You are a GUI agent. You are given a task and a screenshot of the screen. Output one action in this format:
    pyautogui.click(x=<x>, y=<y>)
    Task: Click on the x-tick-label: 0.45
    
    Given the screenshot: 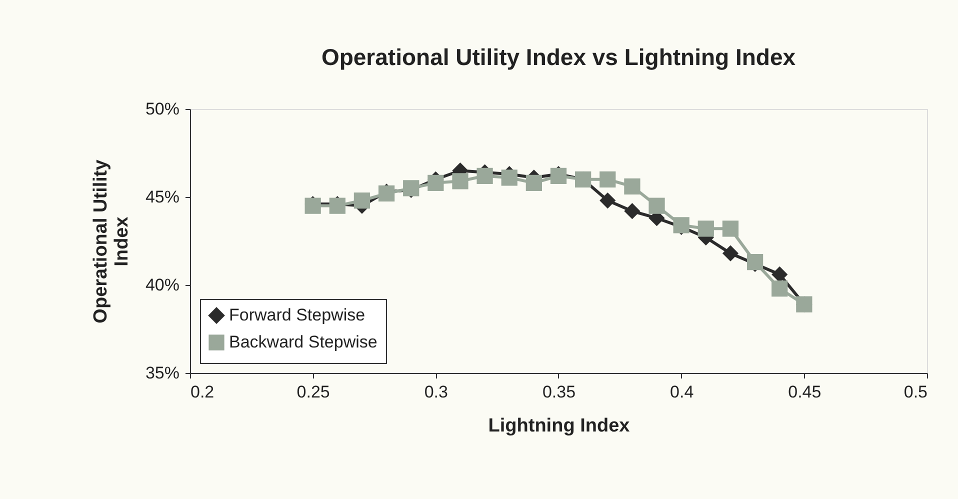 What is the action you would take?
    pyautogui.click(x=805, y=392)
    